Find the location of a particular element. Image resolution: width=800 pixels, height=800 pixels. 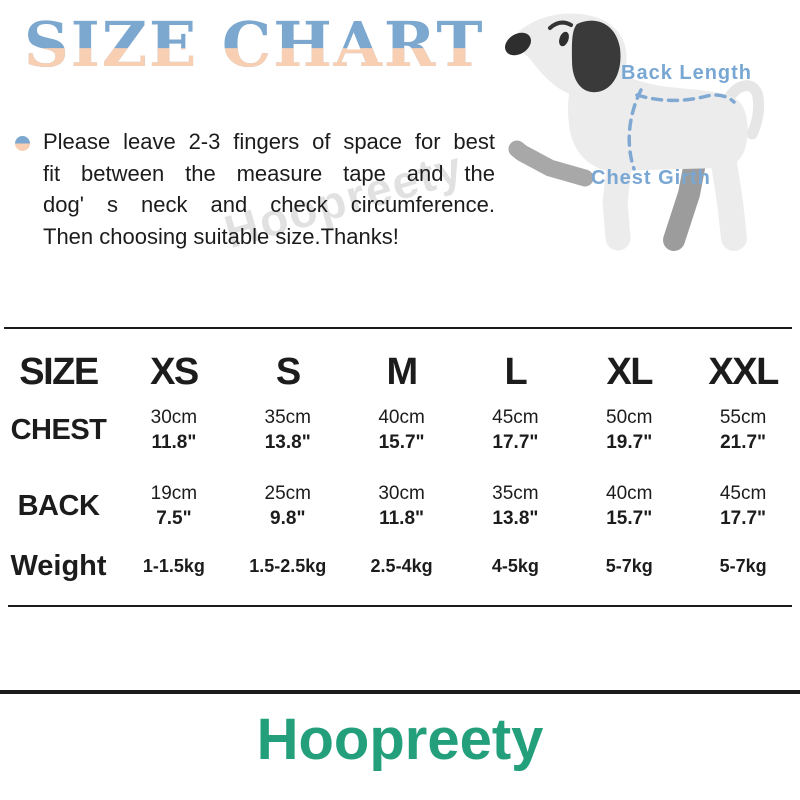

back-l-cm: 35cm is located at coordinates (515, 493).